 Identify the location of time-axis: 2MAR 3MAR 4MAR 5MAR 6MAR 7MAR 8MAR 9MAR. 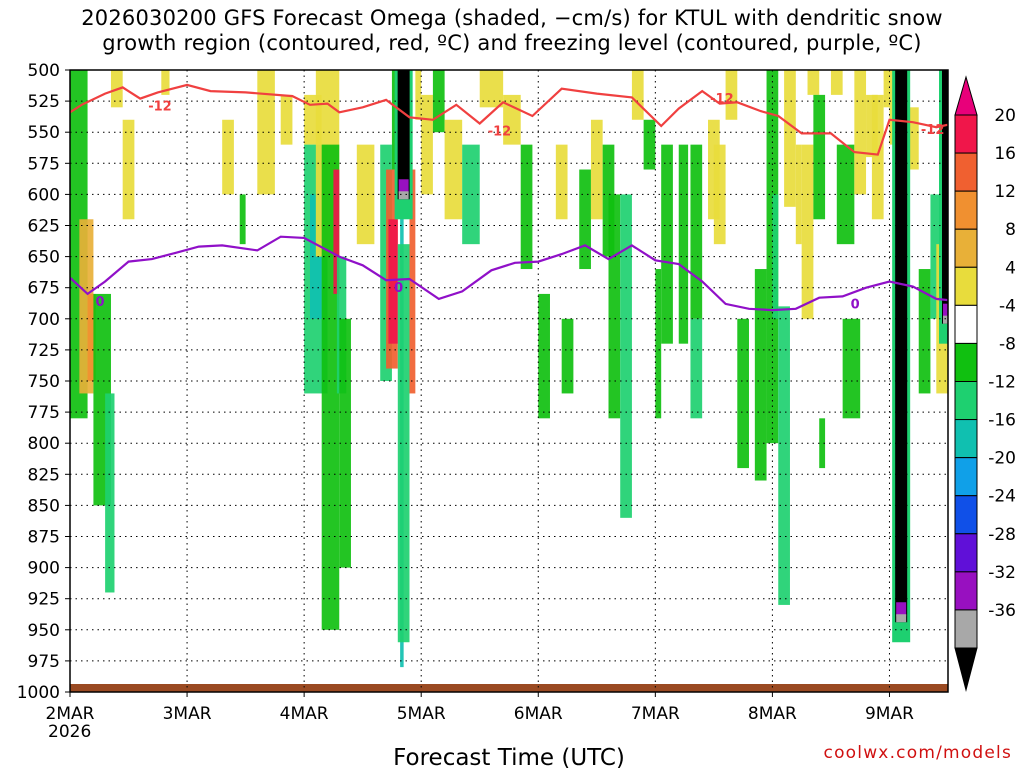
(480, 708).